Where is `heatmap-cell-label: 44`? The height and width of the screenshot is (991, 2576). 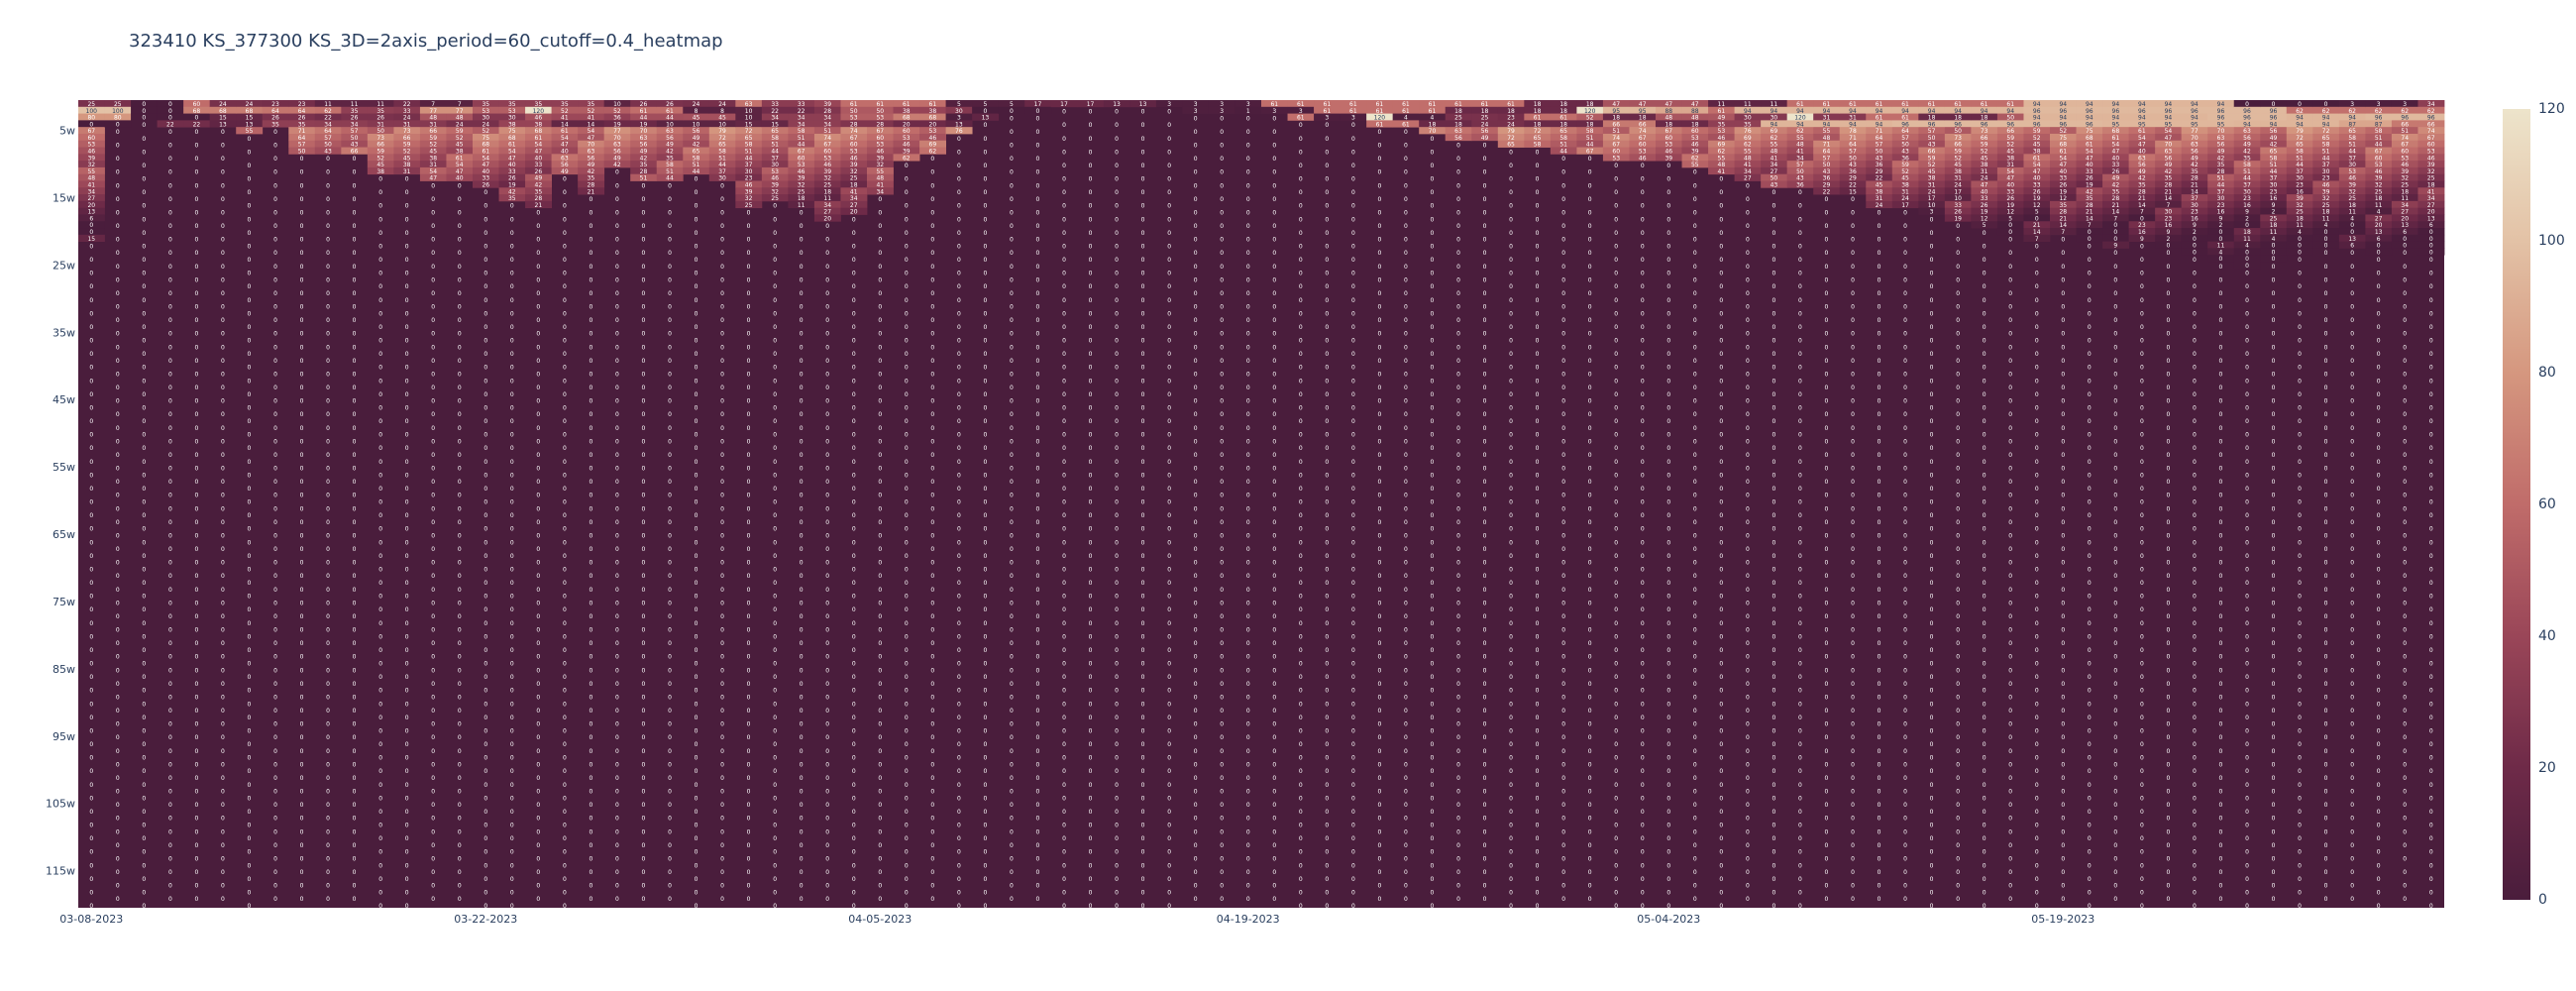 heatmap-cell-label: 44 is located at coordinates (696, 171).